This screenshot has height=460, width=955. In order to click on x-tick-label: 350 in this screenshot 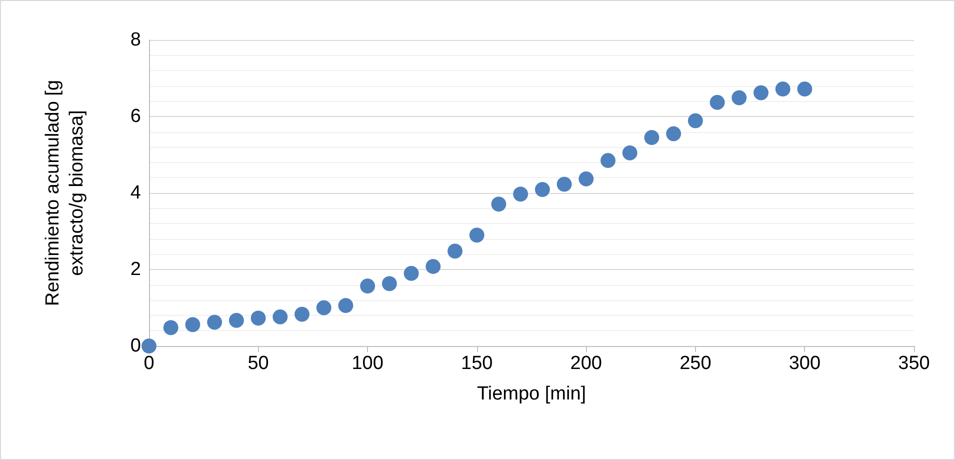, I will do `click(914, 363)`.